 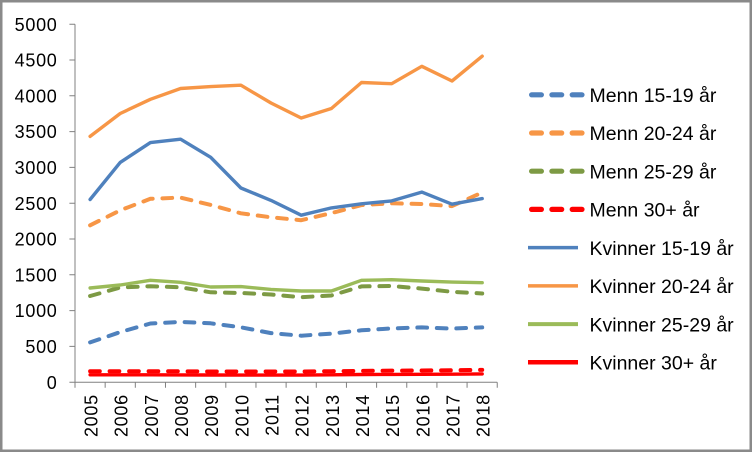 I want to click on svg-text: Kvinner 30+ år, so click(x=654, y=364).